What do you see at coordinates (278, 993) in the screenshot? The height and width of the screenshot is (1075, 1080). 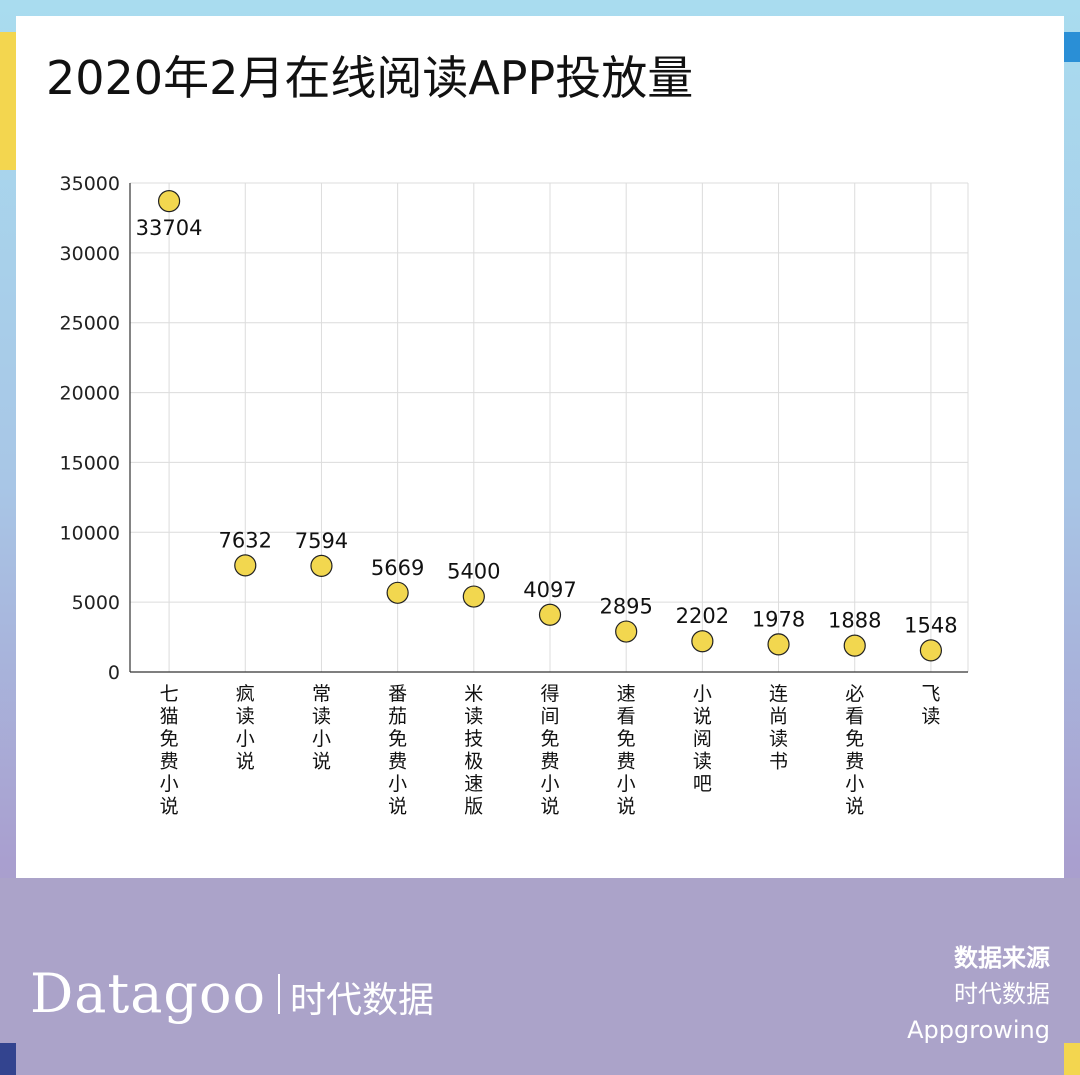 I see `brand-divider` at bounding box center [278, 993].